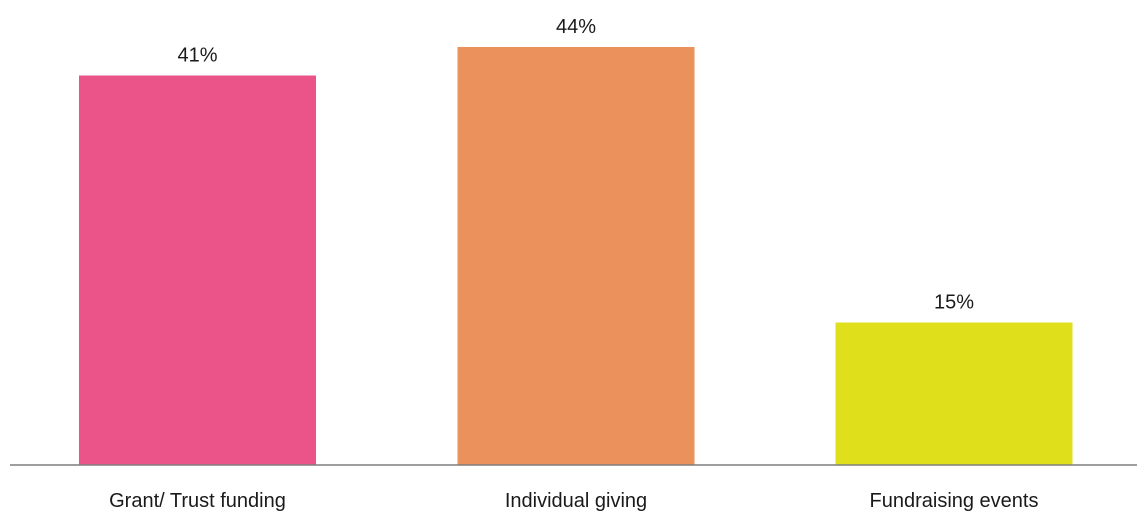  What do you see at coordinates (954, 303) in the screenshot?
I see `value-label-2: 15%` at bounding box center [954, 303].